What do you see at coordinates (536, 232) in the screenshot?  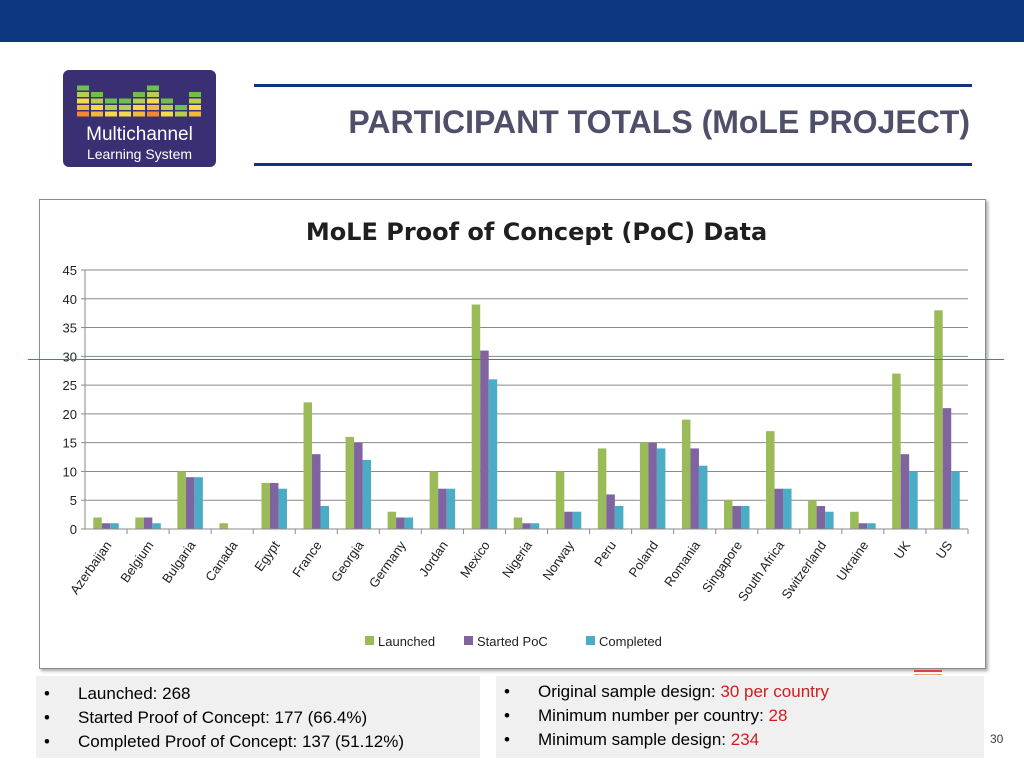 I see `chart-title: MoLE Proof of Concept (PoC) Data` at bounding box center [536, 232].